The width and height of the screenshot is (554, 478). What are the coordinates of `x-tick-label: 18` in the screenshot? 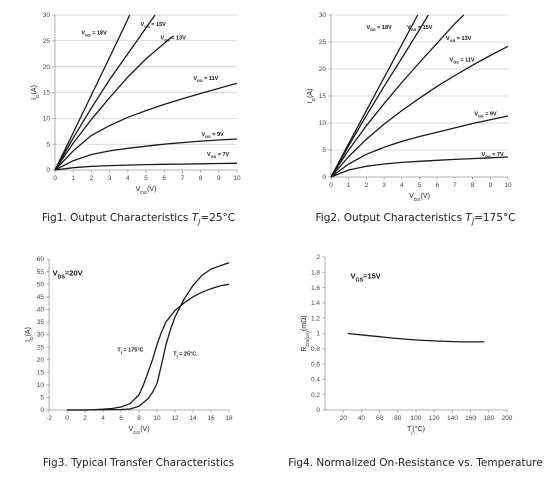 It's located at (229, 418).